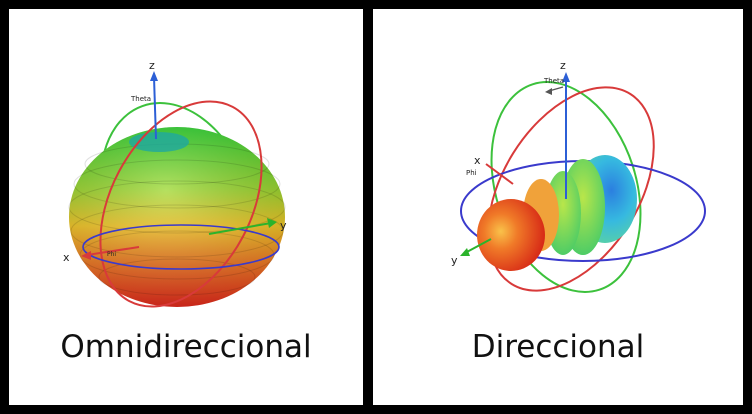 This screenshot has width=752, height=414. Describe the element at coordinates (558, 347) in the screenshot. I see `caption-directional: Direccional` at that location.